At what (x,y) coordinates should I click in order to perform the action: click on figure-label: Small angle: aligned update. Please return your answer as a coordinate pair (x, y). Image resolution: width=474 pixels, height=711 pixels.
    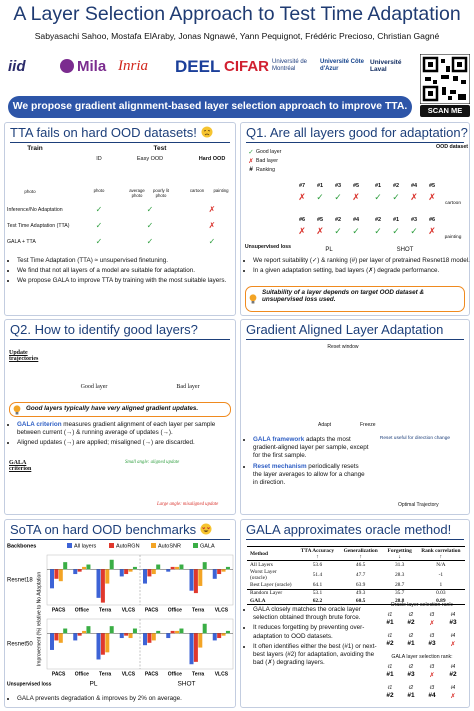
    Looking at the image, I should click on (152, 462).